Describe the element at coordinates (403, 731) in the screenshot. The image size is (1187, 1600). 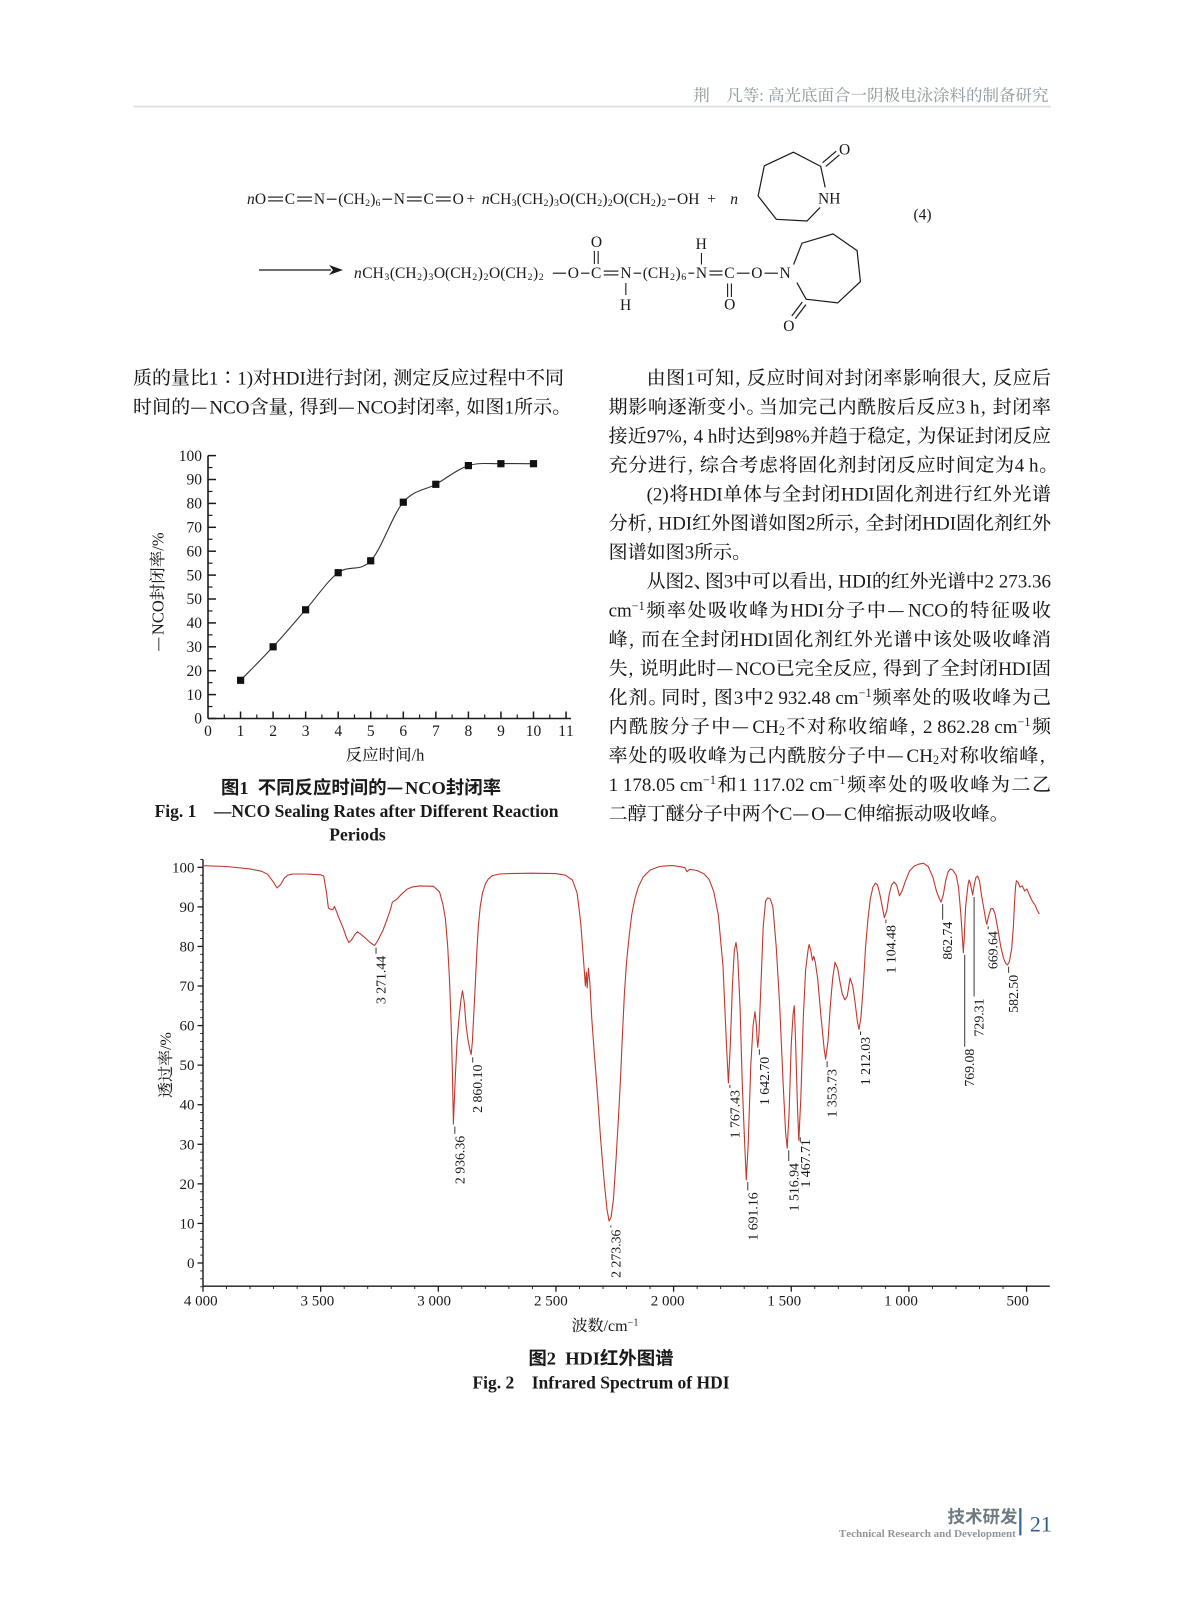
I see `svg-text: 6` at that location.